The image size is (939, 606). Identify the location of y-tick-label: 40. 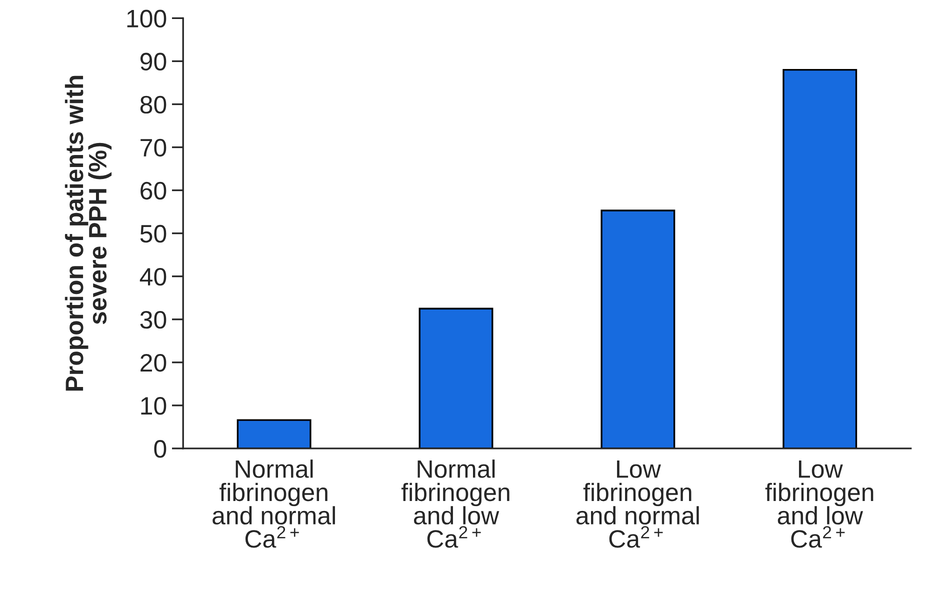
(153, 277).